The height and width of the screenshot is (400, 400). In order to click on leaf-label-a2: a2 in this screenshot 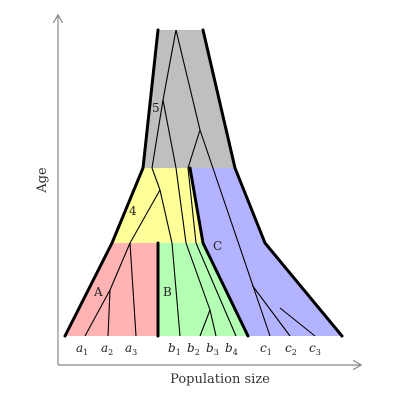, I will do `click(107, 349)`.